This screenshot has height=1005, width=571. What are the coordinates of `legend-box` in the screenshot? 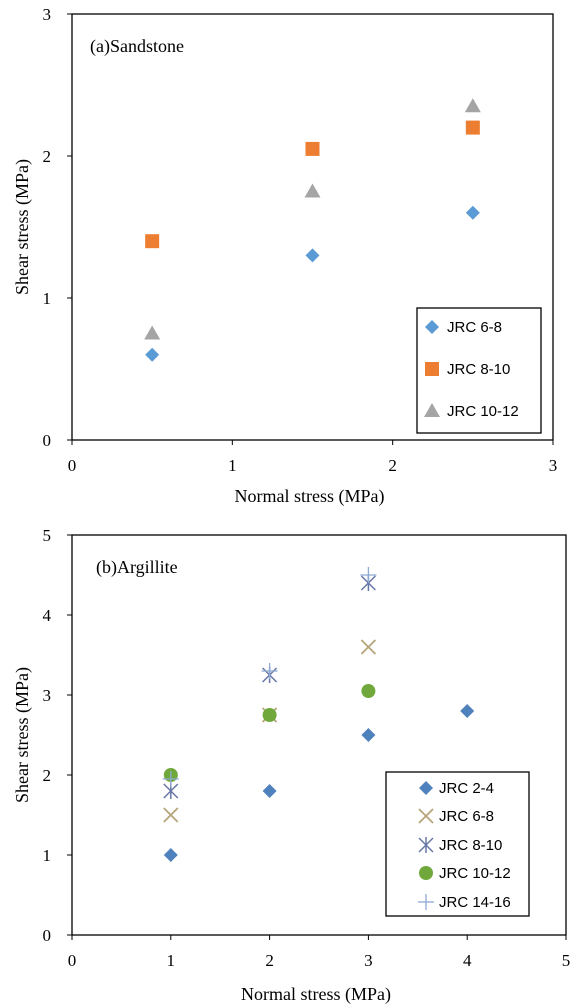 It's located at (457, 844).